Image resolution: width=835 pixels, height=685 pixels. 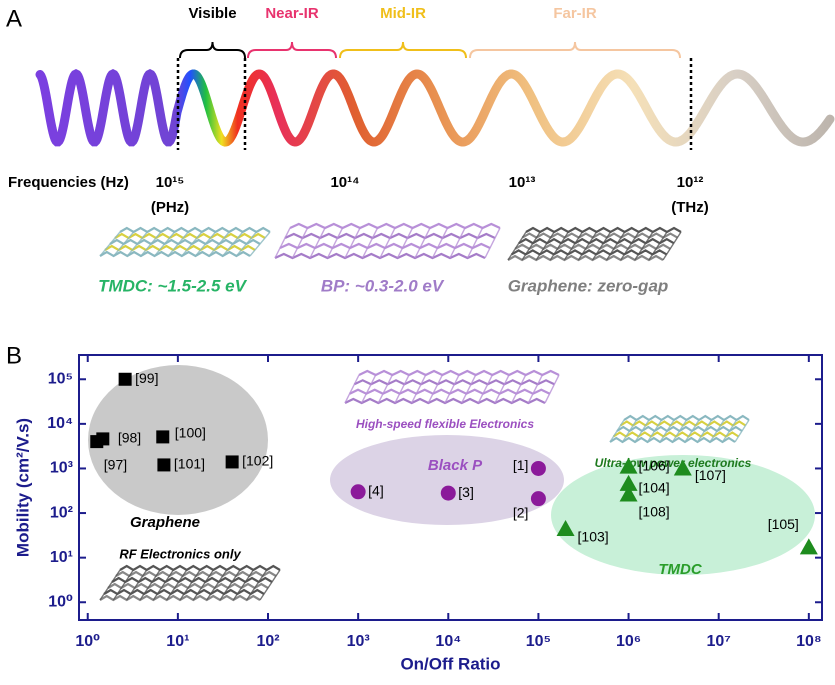 What do you see at coordinates (146, 378) in the screenshot?
I see `point-label: [99]` at bounding box center [146, 378].